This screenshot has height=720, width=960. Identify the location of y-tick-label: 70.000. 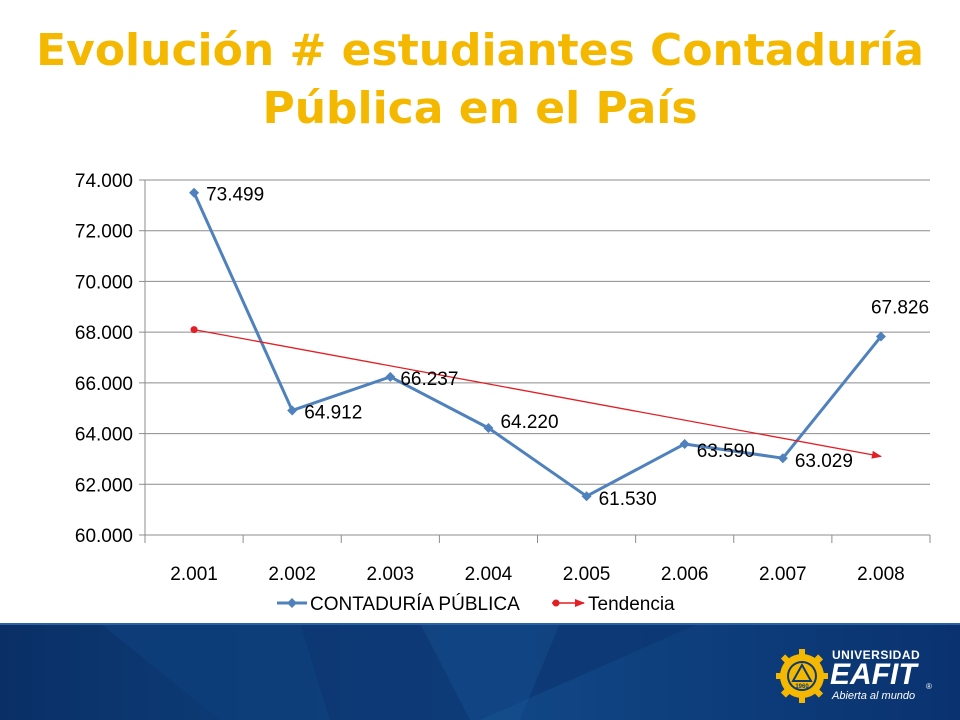
(104, 282).